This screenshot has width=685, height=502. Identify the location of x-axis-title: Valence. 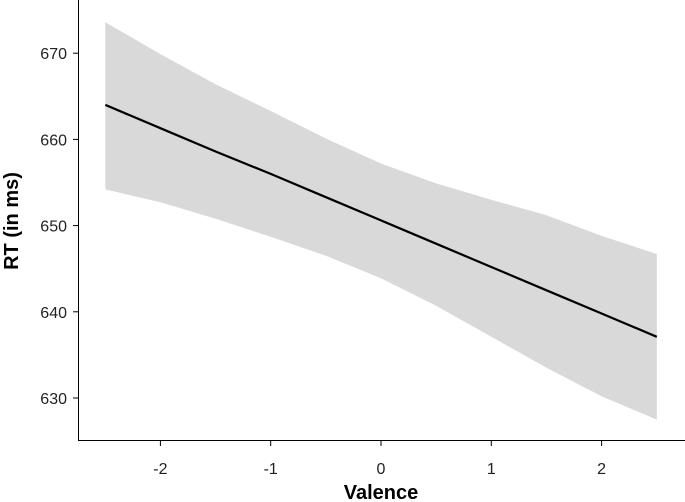
(381, 492).